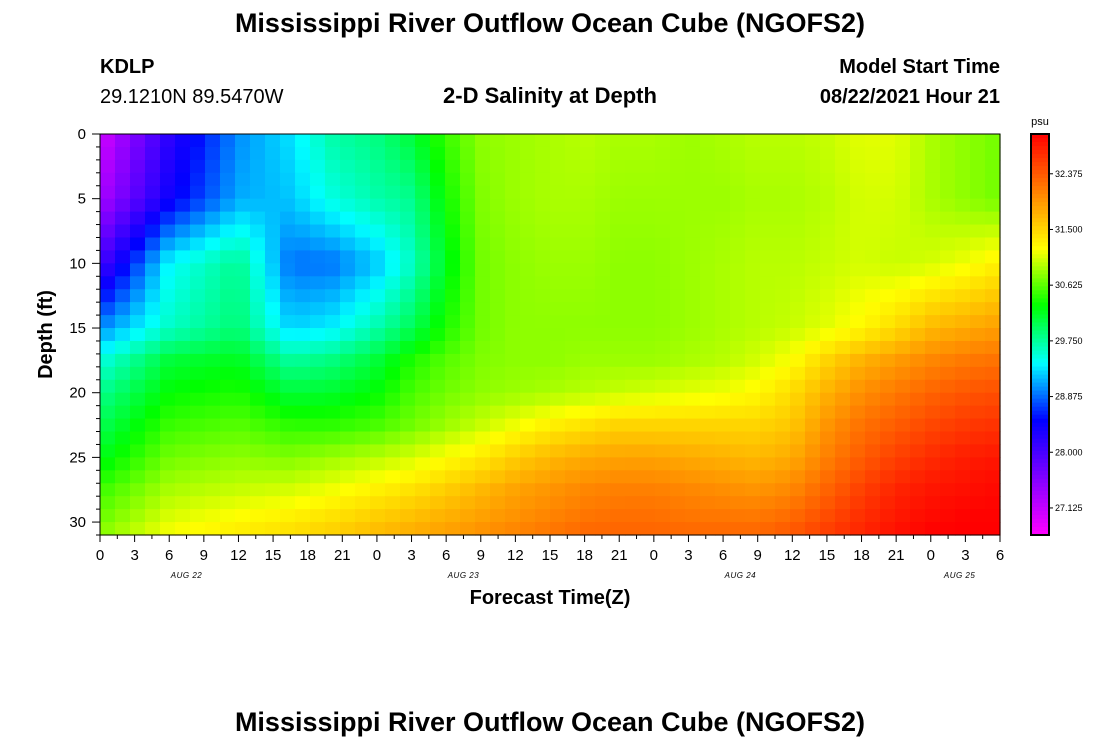 The width and height of the screenshot is (1100, 750). What do you see at coordinates (77, 393) in the screenshot?
I see `y-tick-label: 20` at bounding box center [77, 393].